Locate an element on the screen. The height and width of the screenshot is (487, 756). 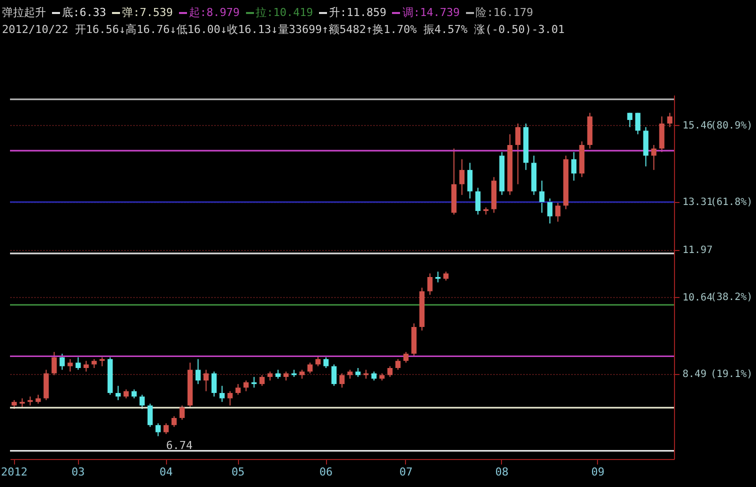
x-tick-label: 06 is located at coordinates (326, 472).